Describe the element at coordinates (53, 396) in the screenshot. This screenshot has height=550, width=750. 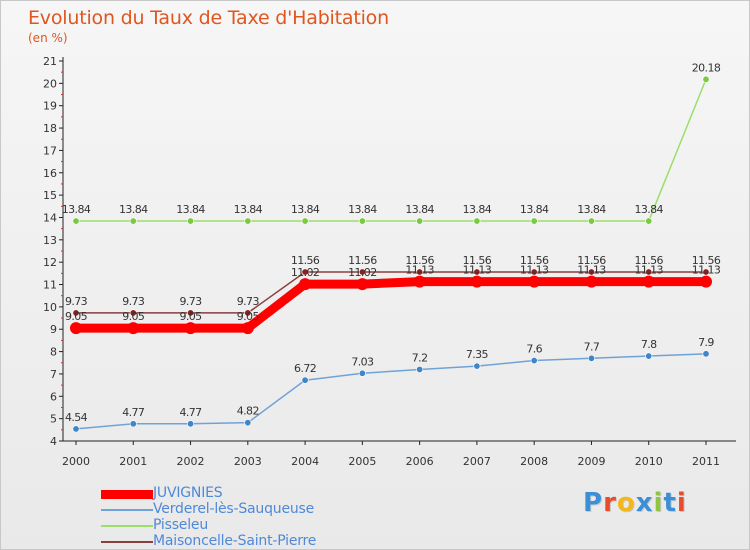
I see `y-tick-label: 6` at that location.